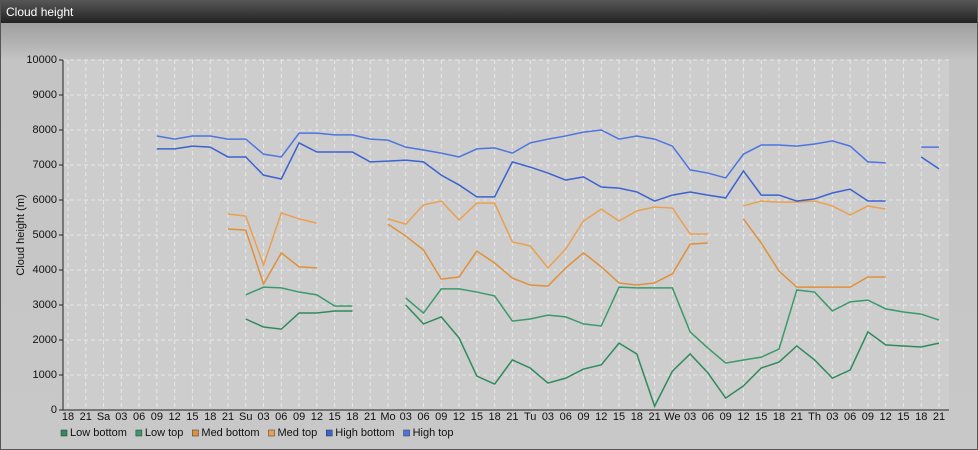  Describe the element at coordinates (45, 270) in the screenshot. I see `y-tick-label: 4000` at that location.